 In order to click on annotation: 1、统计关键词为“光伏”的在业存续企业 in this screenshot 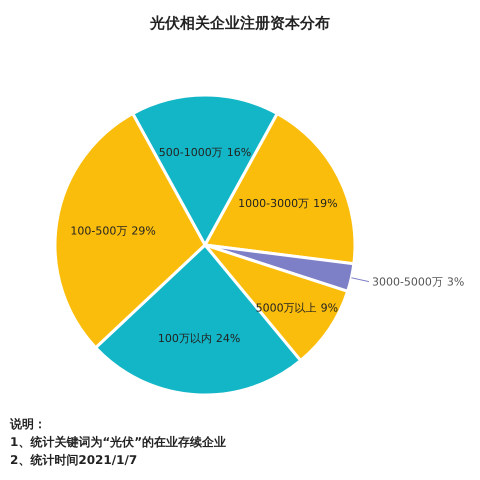, I will do `click(118, 442)`.